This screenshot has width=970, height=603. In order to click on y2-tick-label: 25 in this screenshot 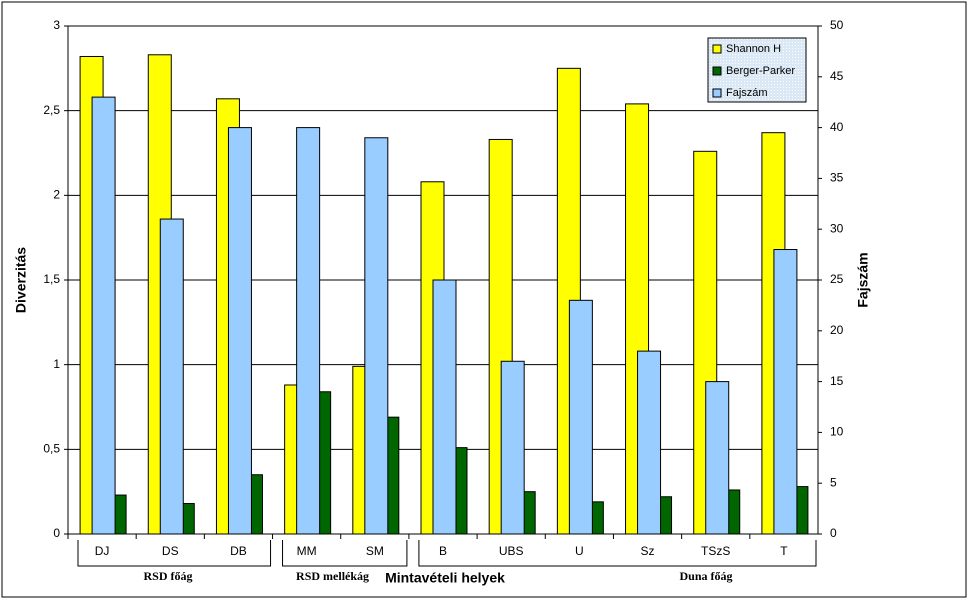, I will do `click(837, 279)`.